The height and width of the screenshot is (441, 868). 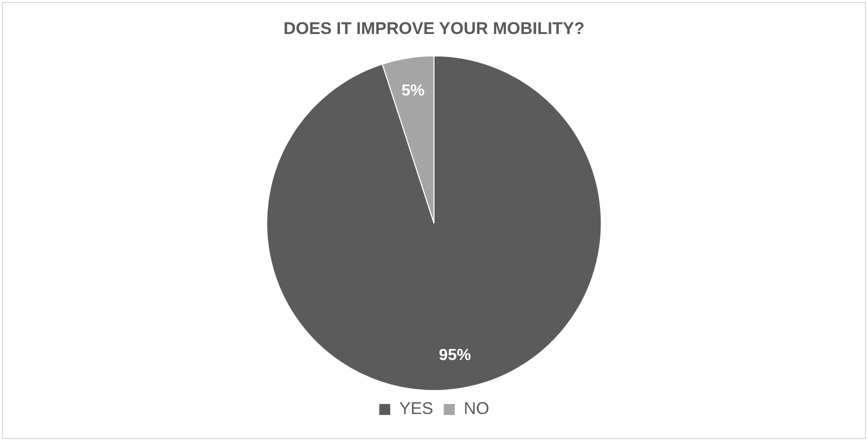 What do you see at coordinates (434, 28) in the screenshot?
I see `chart-title: DOES IT IMPROVE YOUR MOBILITY?` at bounding box center [434, 28].